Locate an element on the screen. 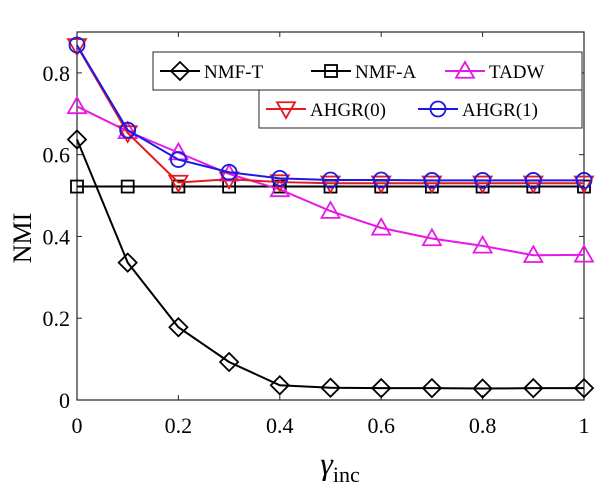 The image size is (598, 489). x-tick-label: 1 is located at coordinates (584, 425).